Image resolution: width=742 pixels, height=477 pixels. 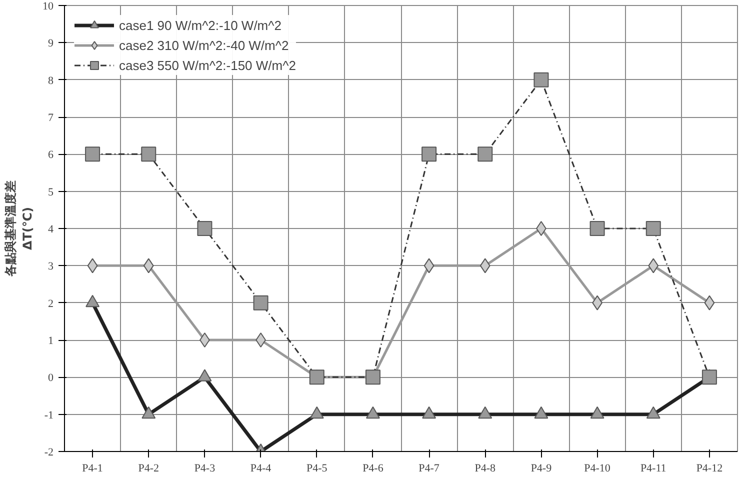 I want to click on y-tick-label: 6, so click(x=51, y=155).